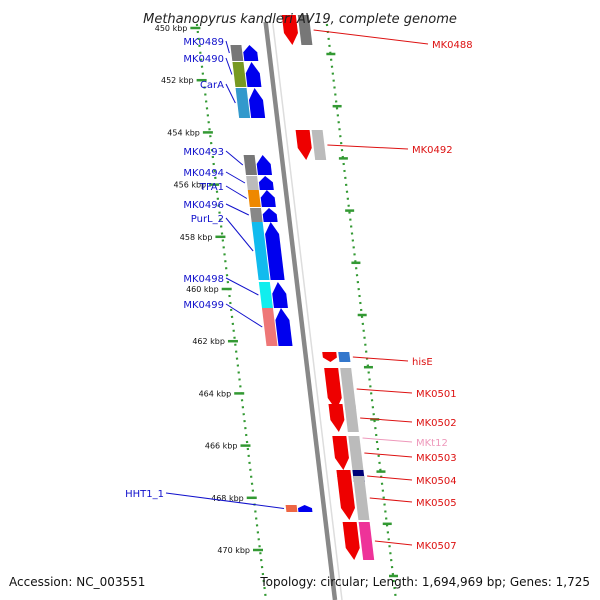  What do you see at coordinates (196, 237) in the screenshot?
I see `ruler-tick-label: 458 kbp` at bounding box center [196, 237].